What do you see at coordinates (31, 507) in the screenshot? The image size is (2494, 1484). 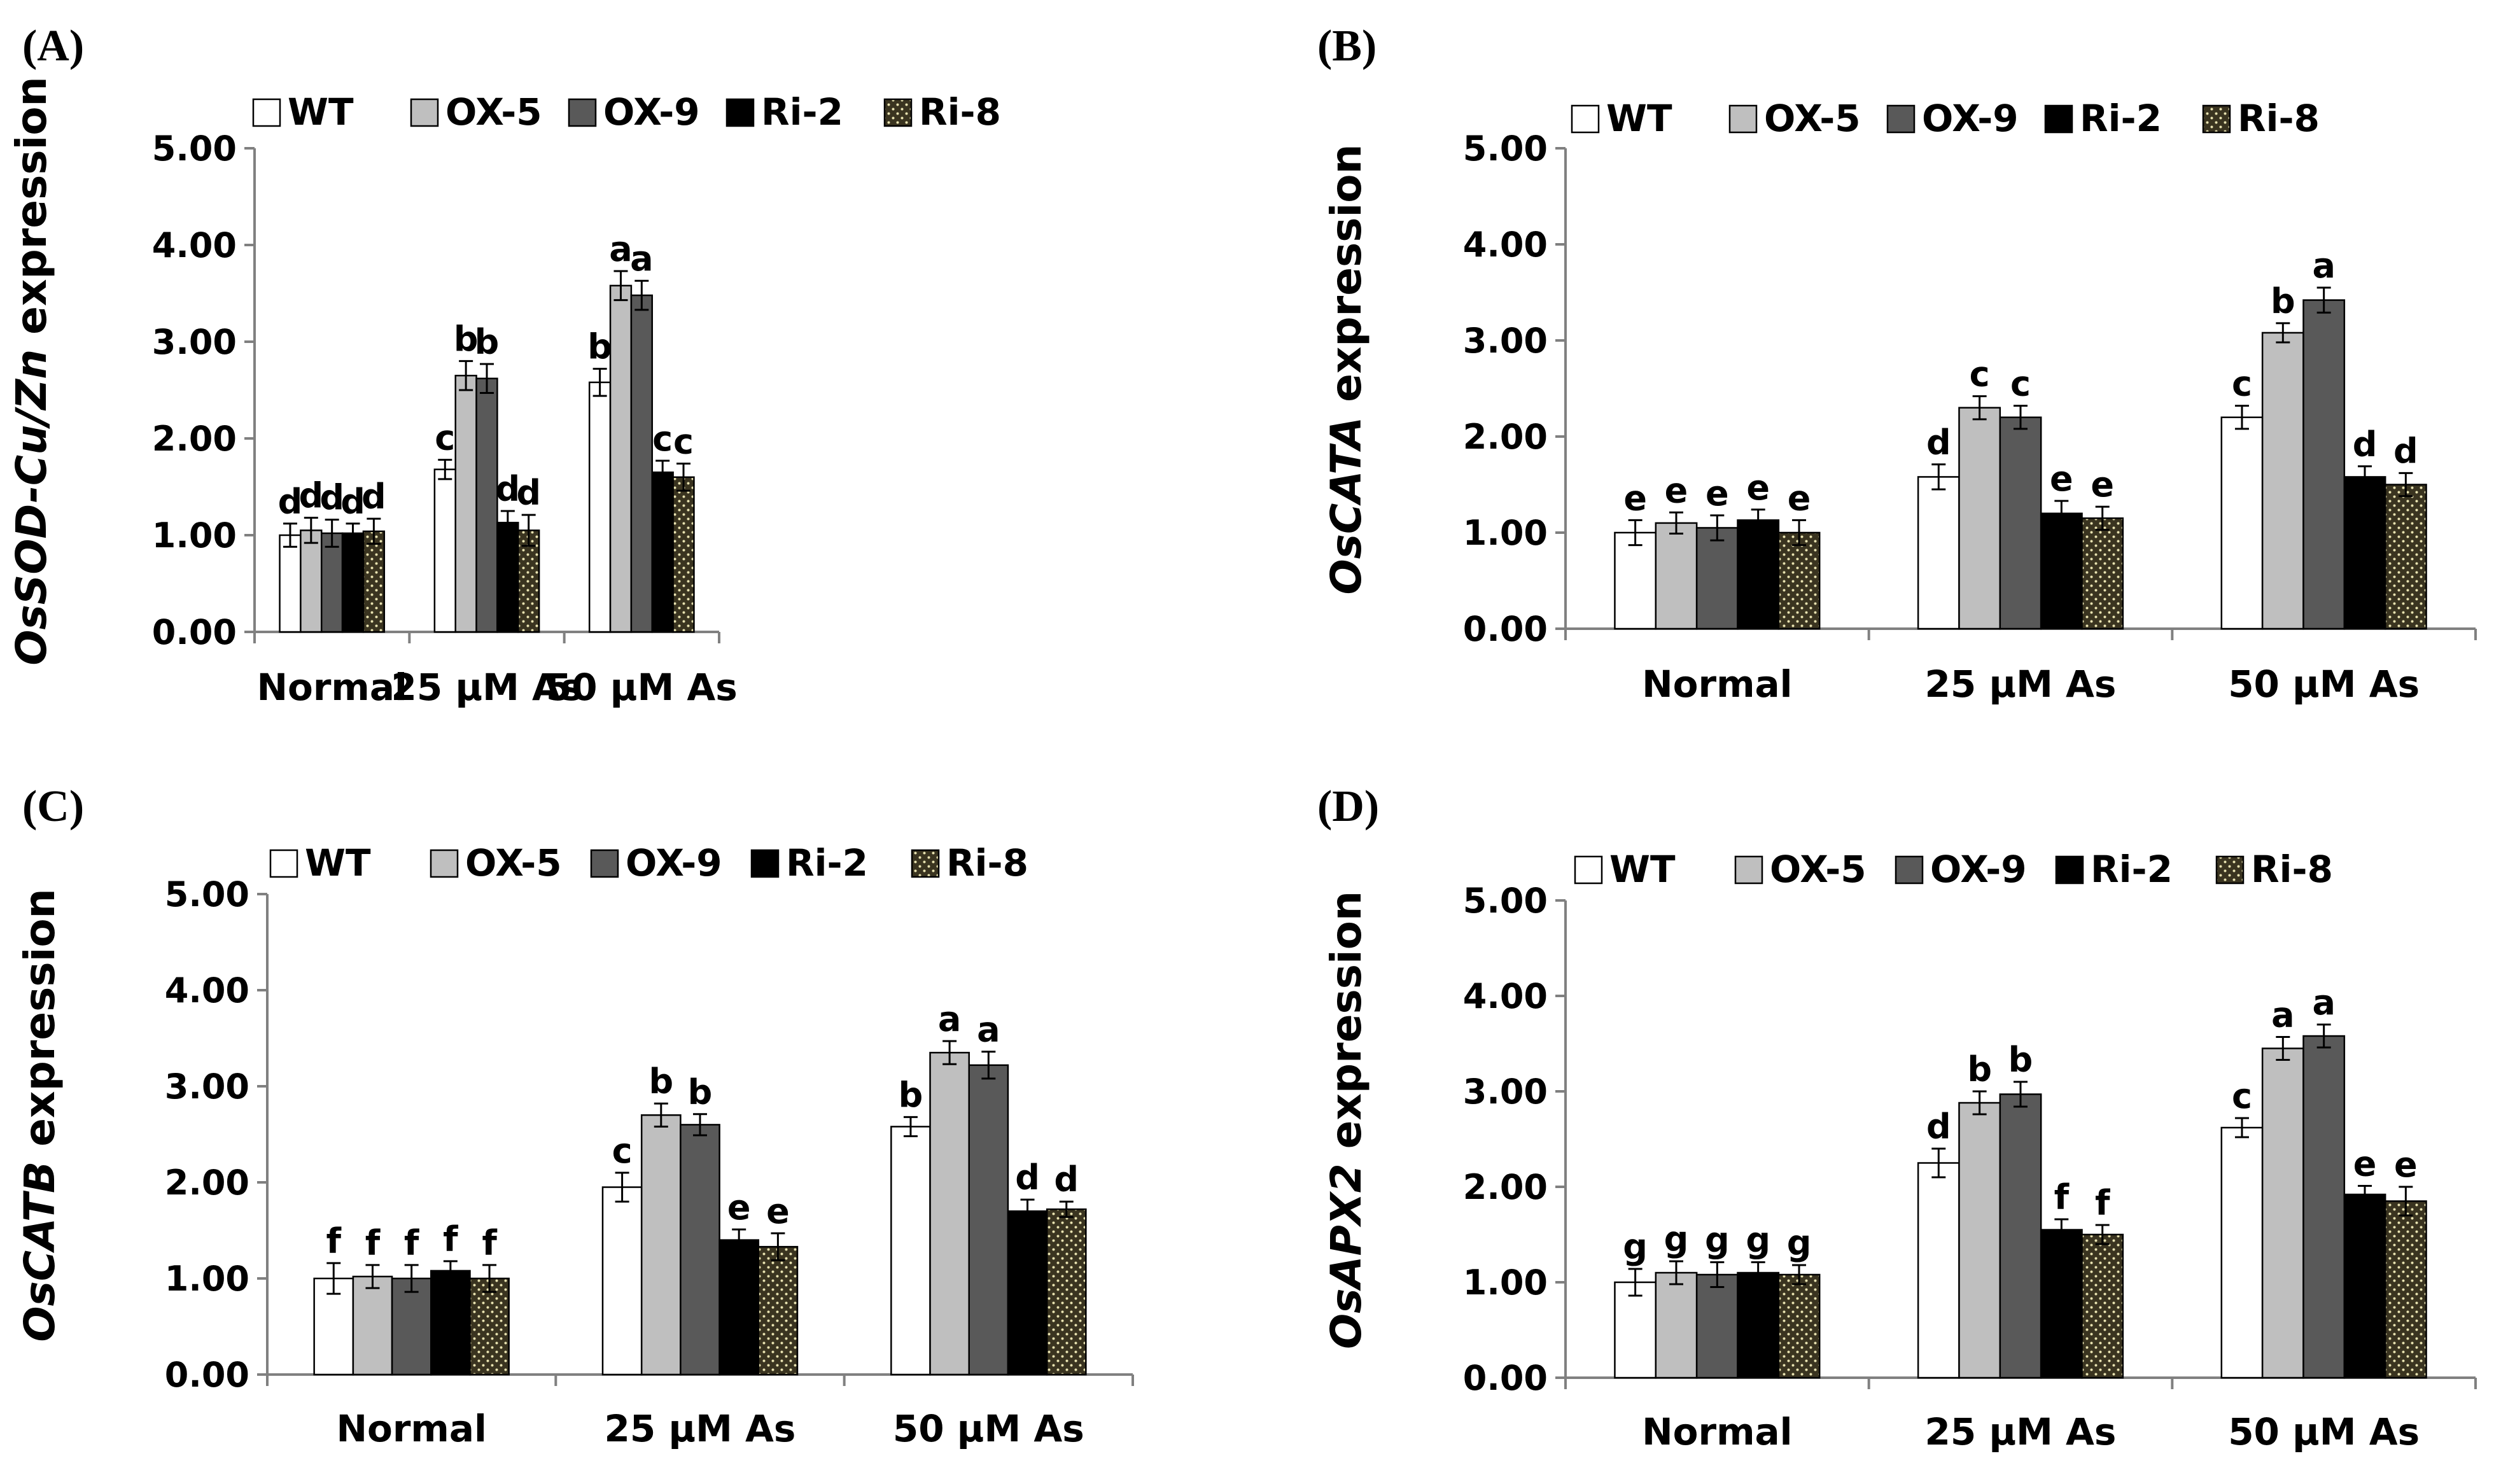 I see `y-axis-title-gene: OsSOD-Cu/Zn` at bounding box center [31, 507].